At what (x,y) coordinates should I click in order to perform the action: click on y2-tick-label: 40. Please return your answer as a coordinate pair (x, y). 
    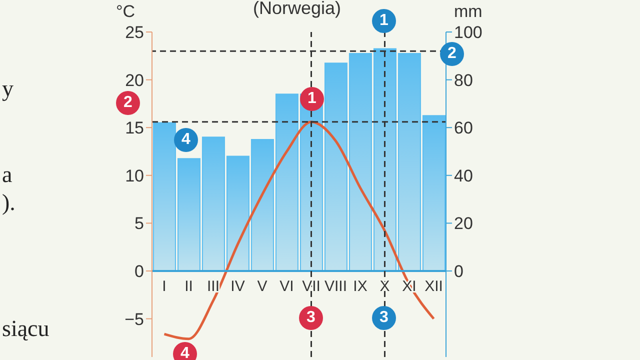
    Looking at the image, I should click on (463, 176).